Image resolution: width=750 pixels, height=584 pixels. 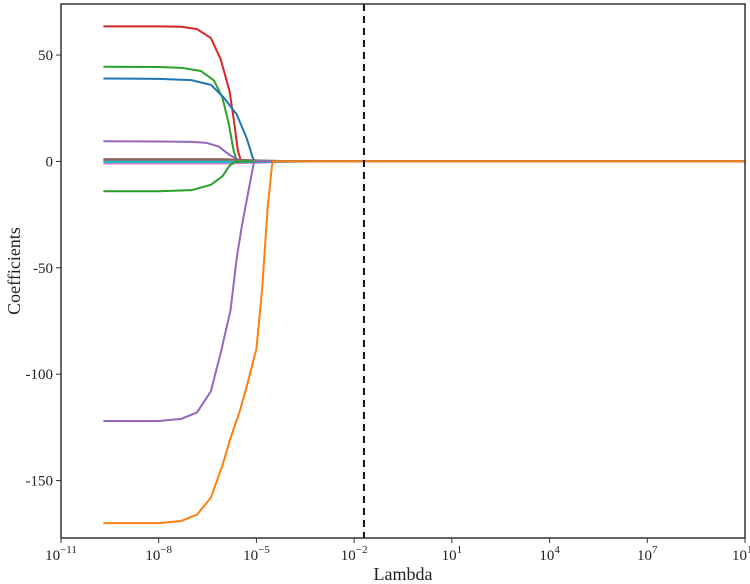 What do you see at coordinates (403, 574) in the screenshot?
I see `x-axis-title: Lambda` at bounding box center [403, 574].